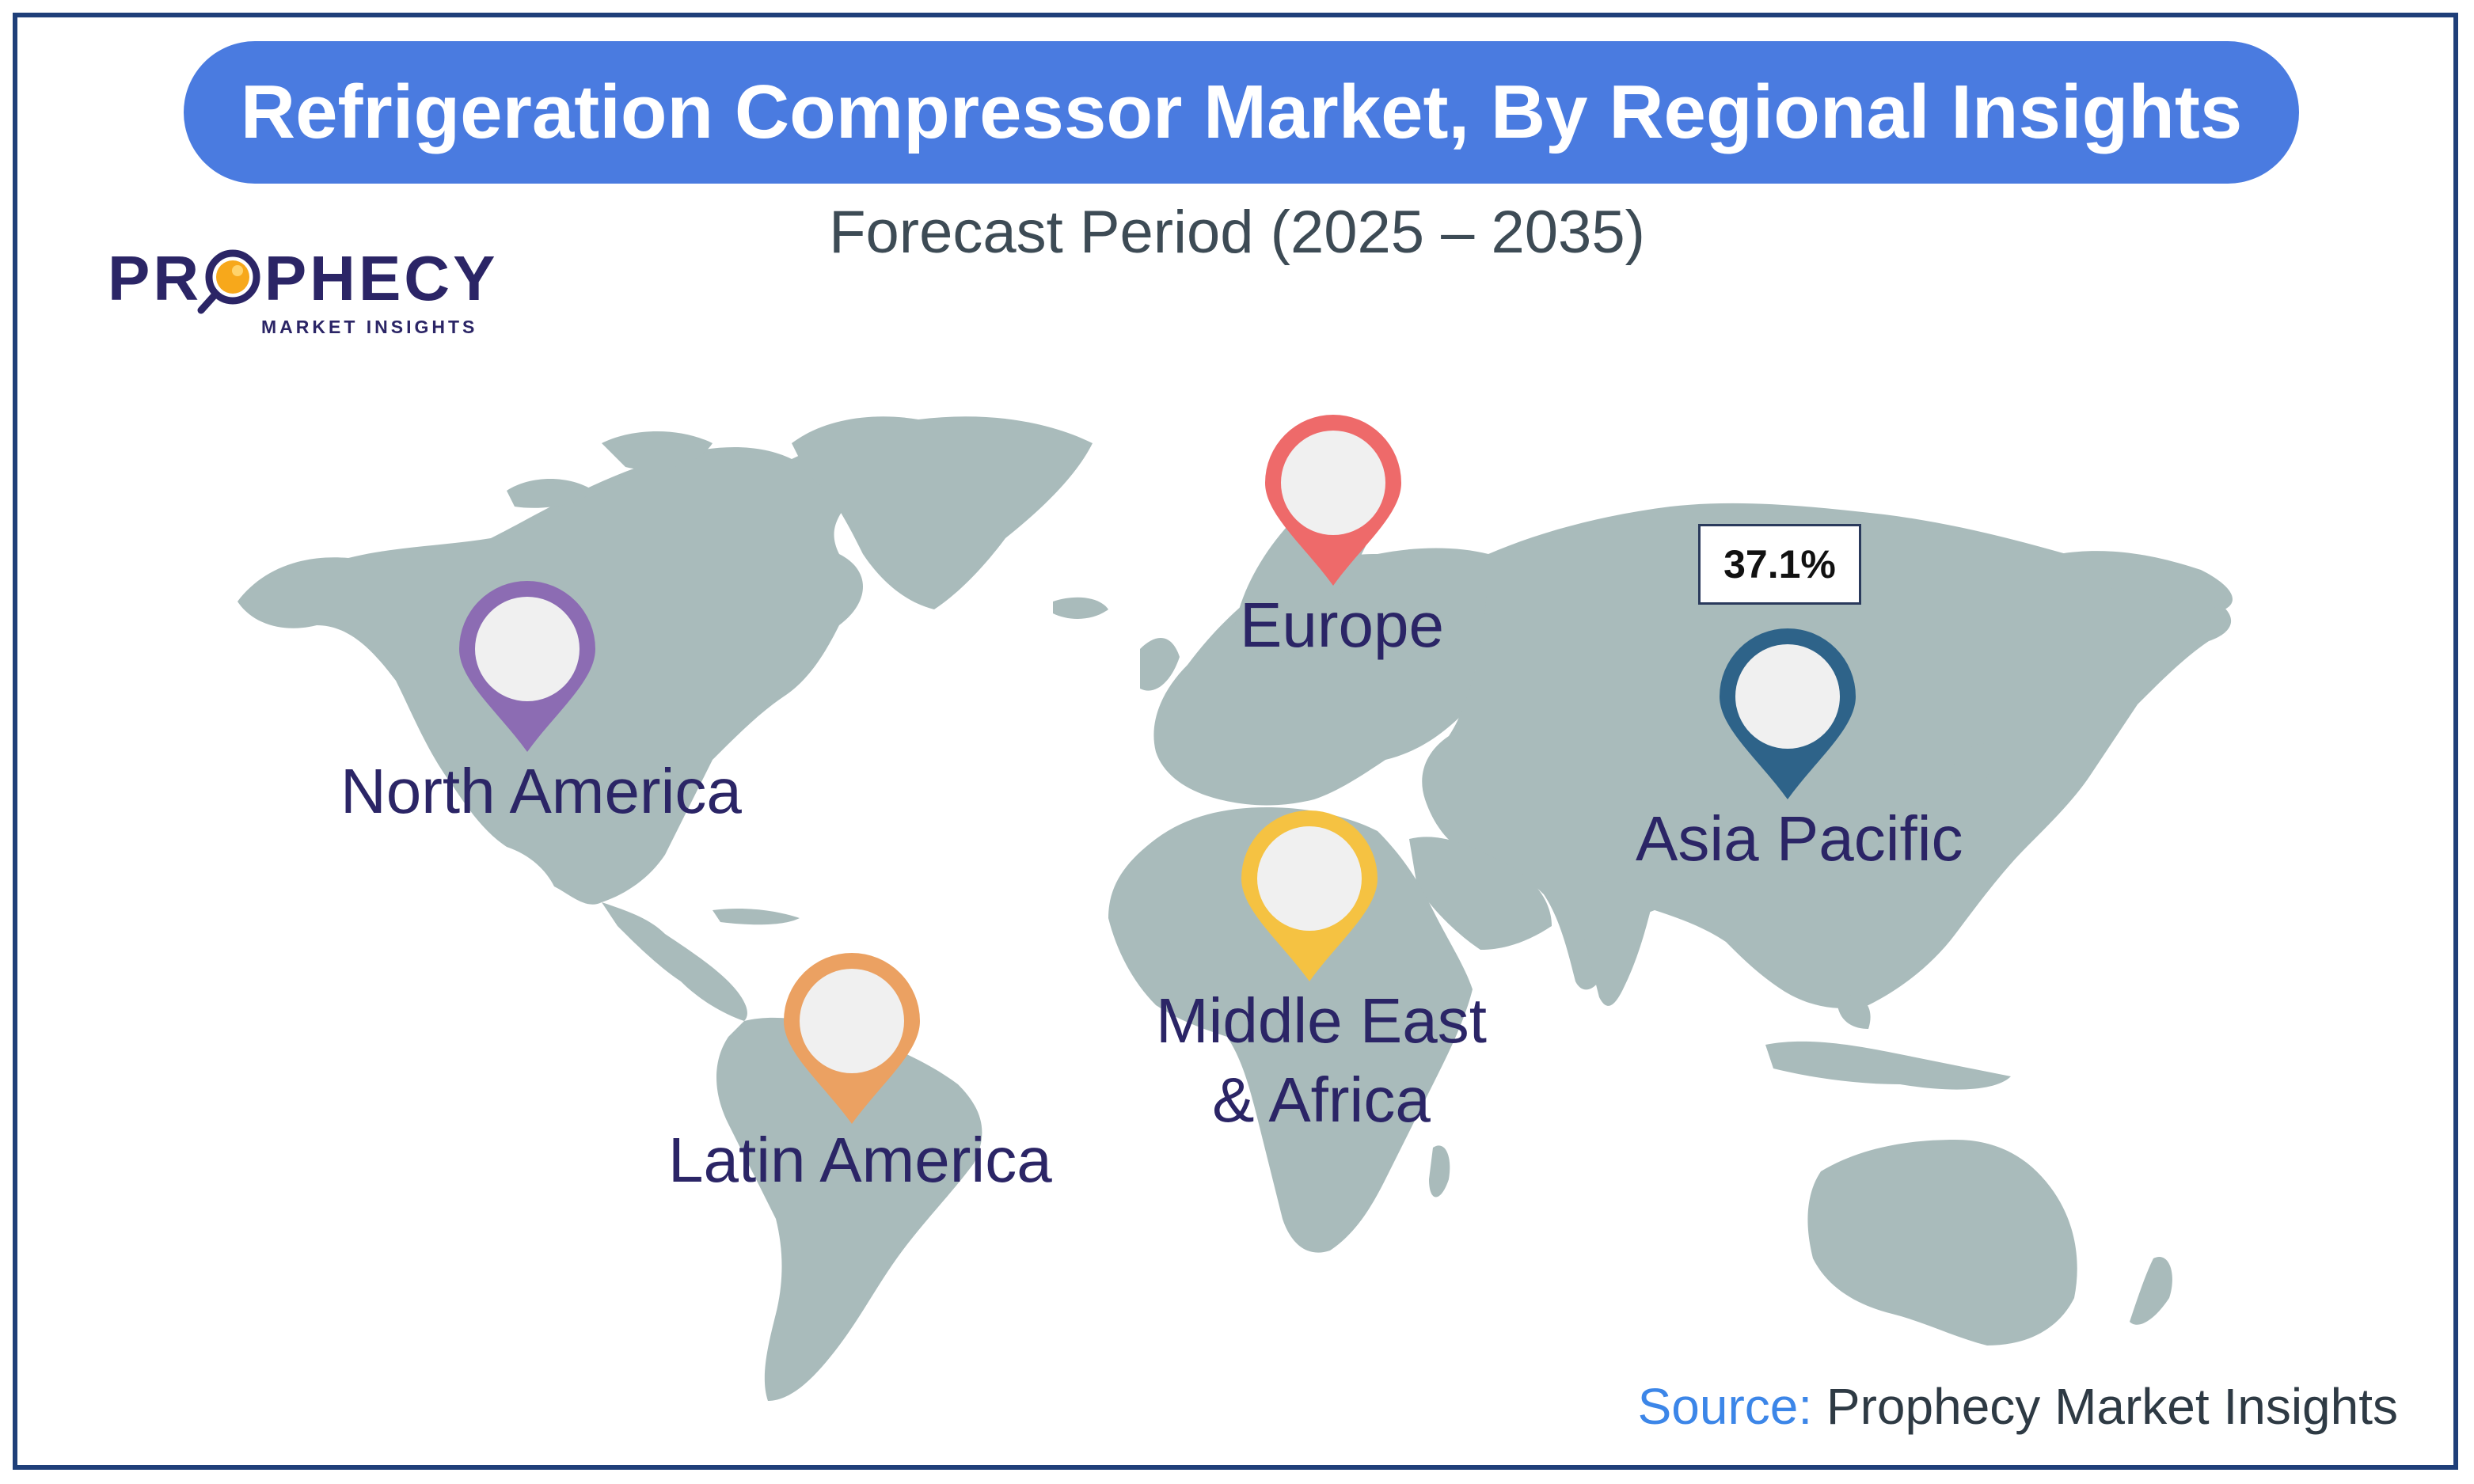 Image resolution: width=2474 pixels, height=1484 pixels. I want to click on pin-middle-east-africa, so click(1309, 895).